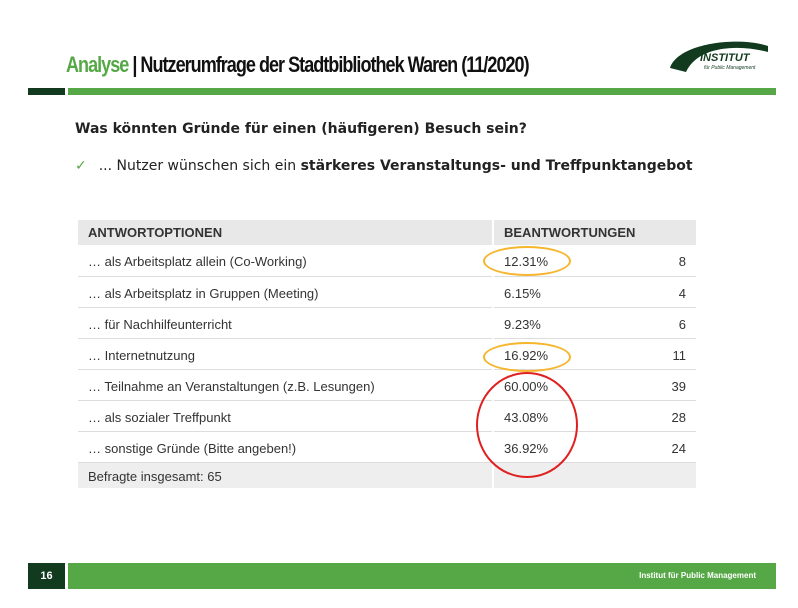 The height and width of the screenshot is (608, 798). I want to click on header-options: ANTWORTOPTIONEN, so click(285, 232).